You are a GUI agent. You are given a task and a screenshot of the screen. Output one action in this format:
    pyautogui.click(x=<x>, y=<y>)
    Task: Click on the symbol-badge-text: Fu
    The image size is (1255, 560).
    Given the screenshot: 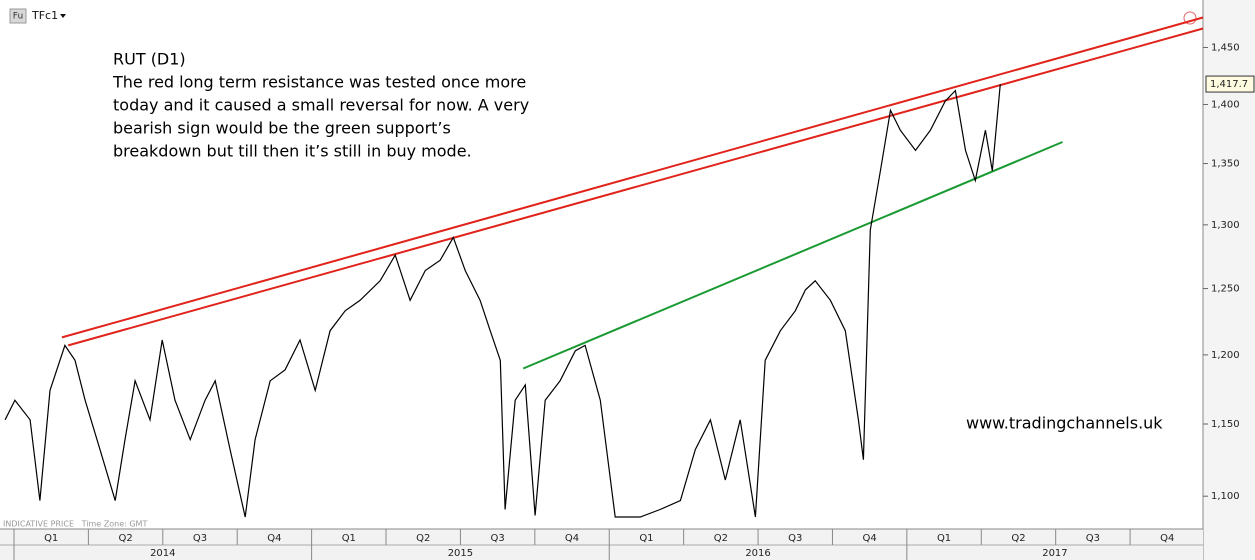 What is the action you would take?
    pyautogui.click(x=18, y=17)
    